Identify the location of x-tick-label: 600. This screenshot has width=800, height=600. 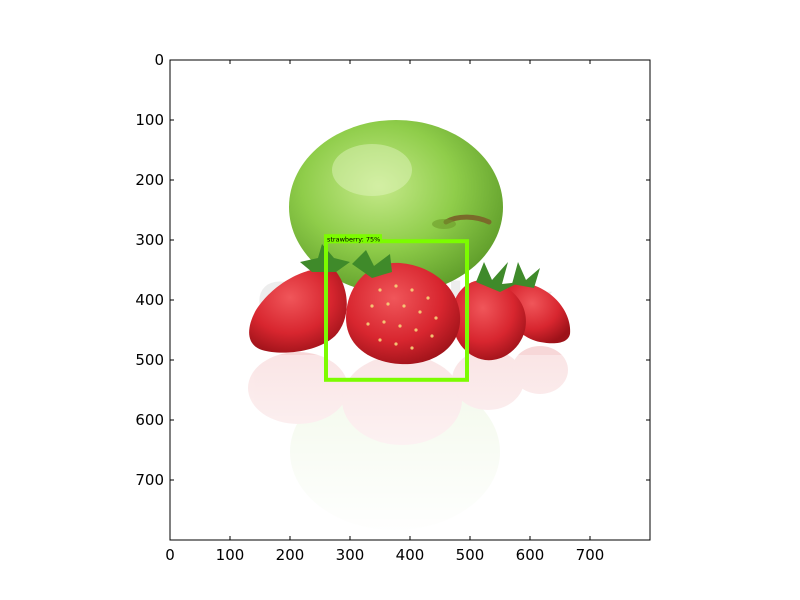
(530, 555).